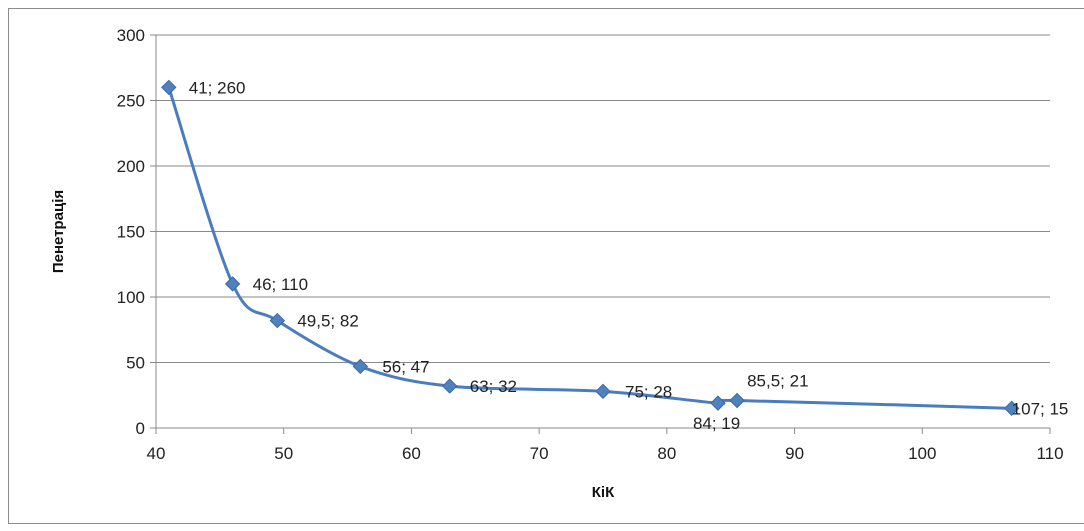 This screenshot has height=531, width=1084. I want to click on x-tick-label-100: 100, so click(922, 453).